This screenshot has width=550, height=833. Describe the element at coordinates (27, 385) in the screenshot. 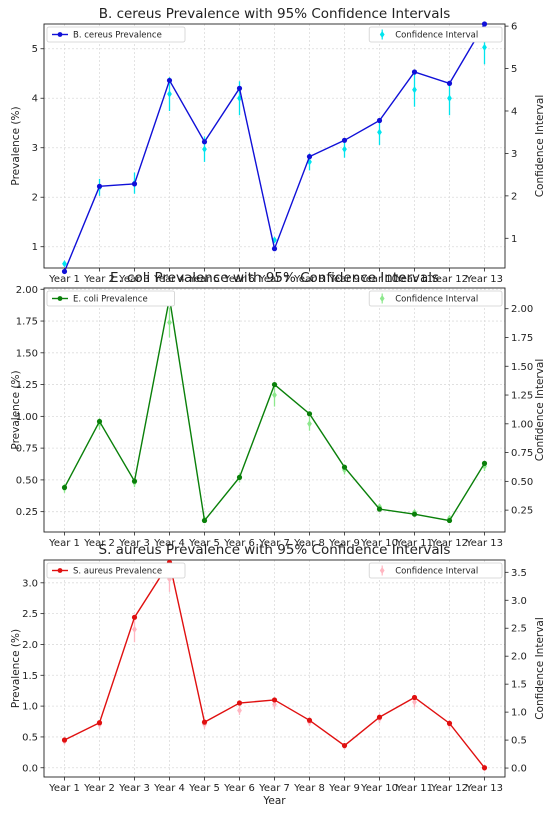

I see `y-tick-label: 1.25` at that location.